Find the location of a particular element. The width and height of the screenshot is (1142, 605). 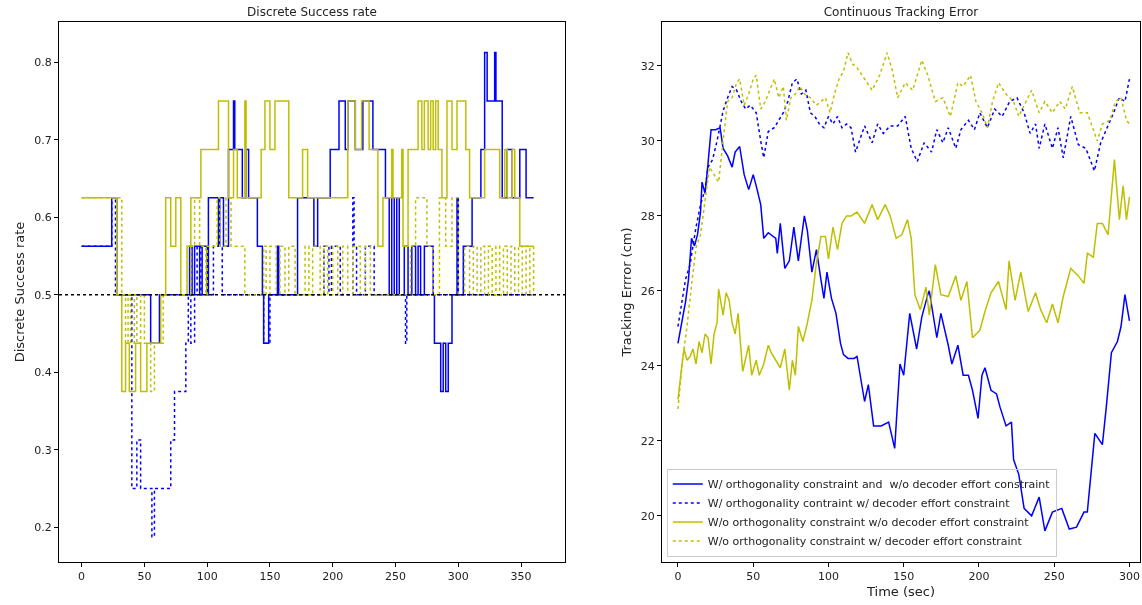

chart-title: Discrete Success rate is located at coordinates (312, 12).